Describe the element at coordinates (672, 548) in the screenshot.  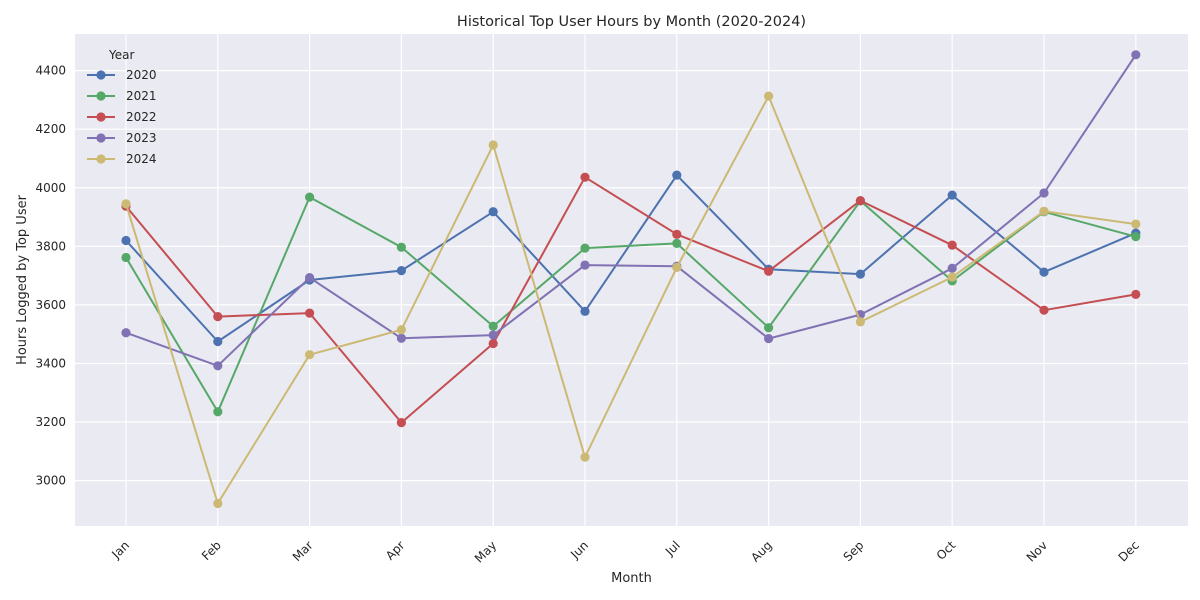
I see `x-tick-label: Jul` at that location.